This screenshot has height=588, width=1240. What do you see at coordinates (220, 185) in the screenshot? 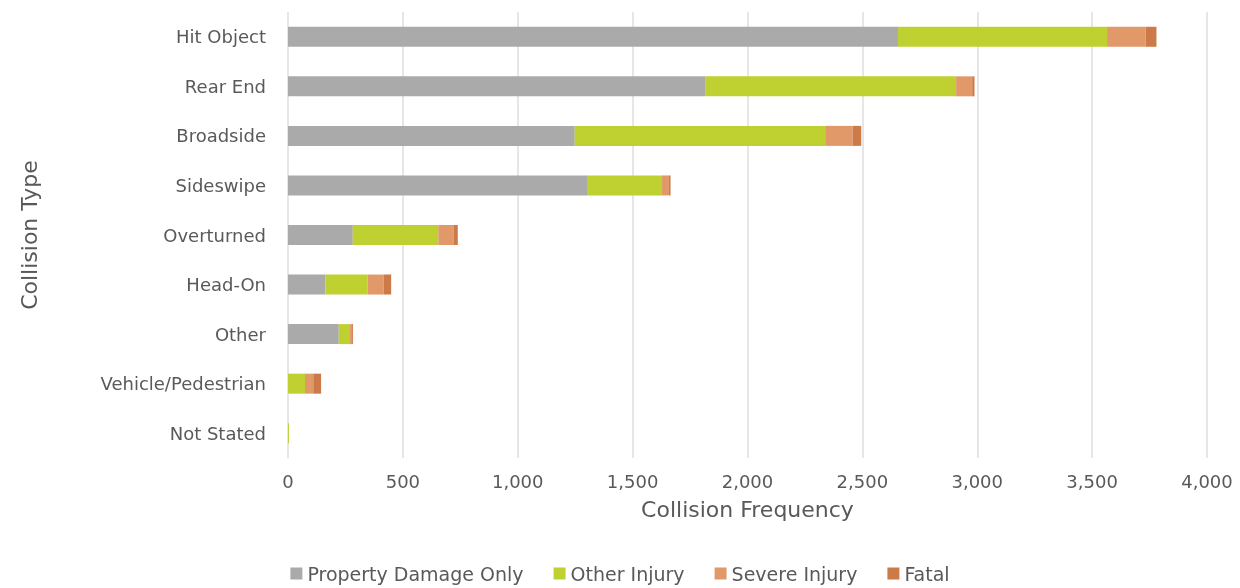
I see `y-tick-label: Sideswipe` at bounding box center [220, 185].